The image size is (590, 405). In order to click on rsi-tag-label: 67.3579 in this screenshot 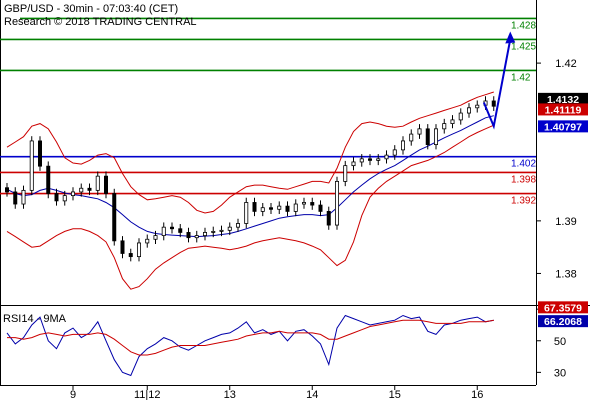, I will do `click(563, 308)`.